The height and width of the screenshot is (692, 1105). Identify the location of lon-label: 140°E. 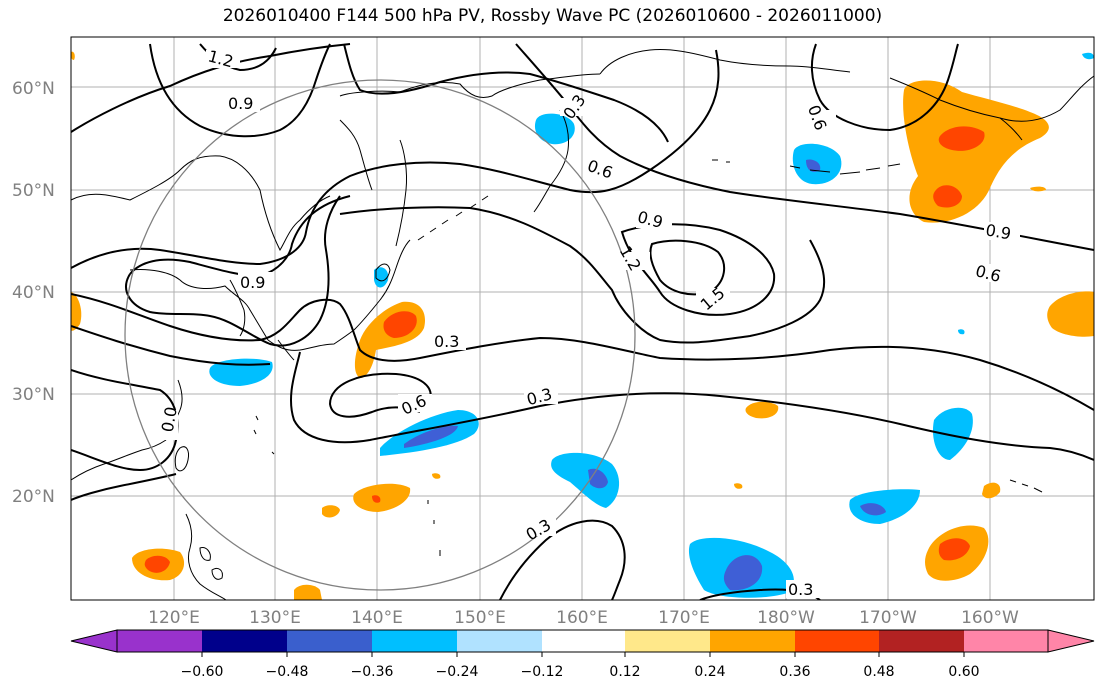
(377, 618).